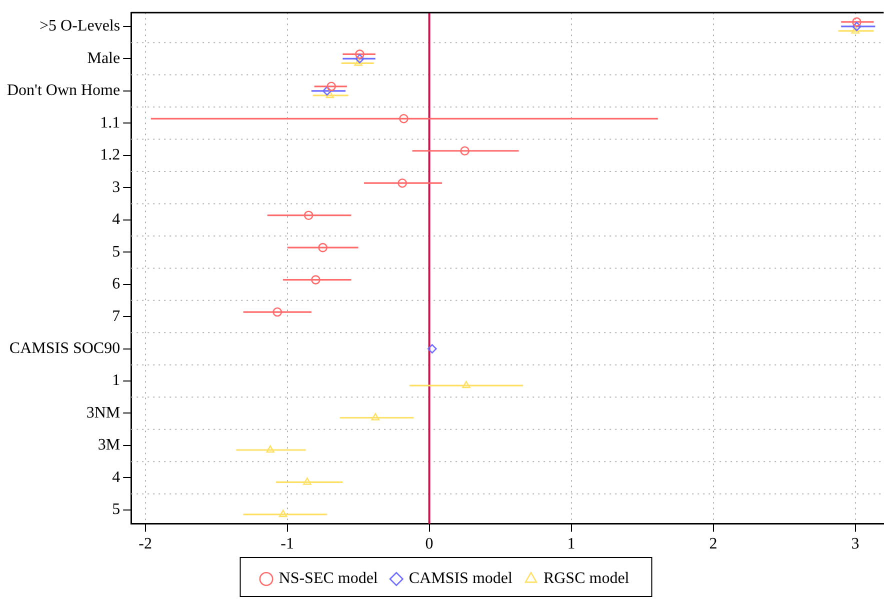 This screenshot has width=889, height=599. What do you see at coordinates (103, 413) in the screenshot?
I see `y-tick-label: 3NM` at bounding box center [103, 413].